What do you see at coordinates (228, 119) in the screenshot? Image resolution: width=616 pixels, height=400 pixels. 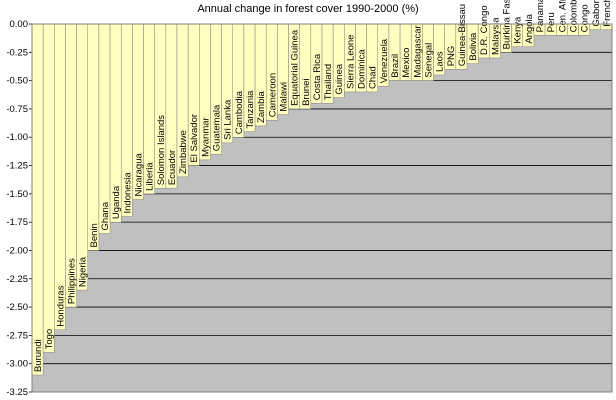 I see `category-label: Sri Lanka` at bounding box center [228, 119].